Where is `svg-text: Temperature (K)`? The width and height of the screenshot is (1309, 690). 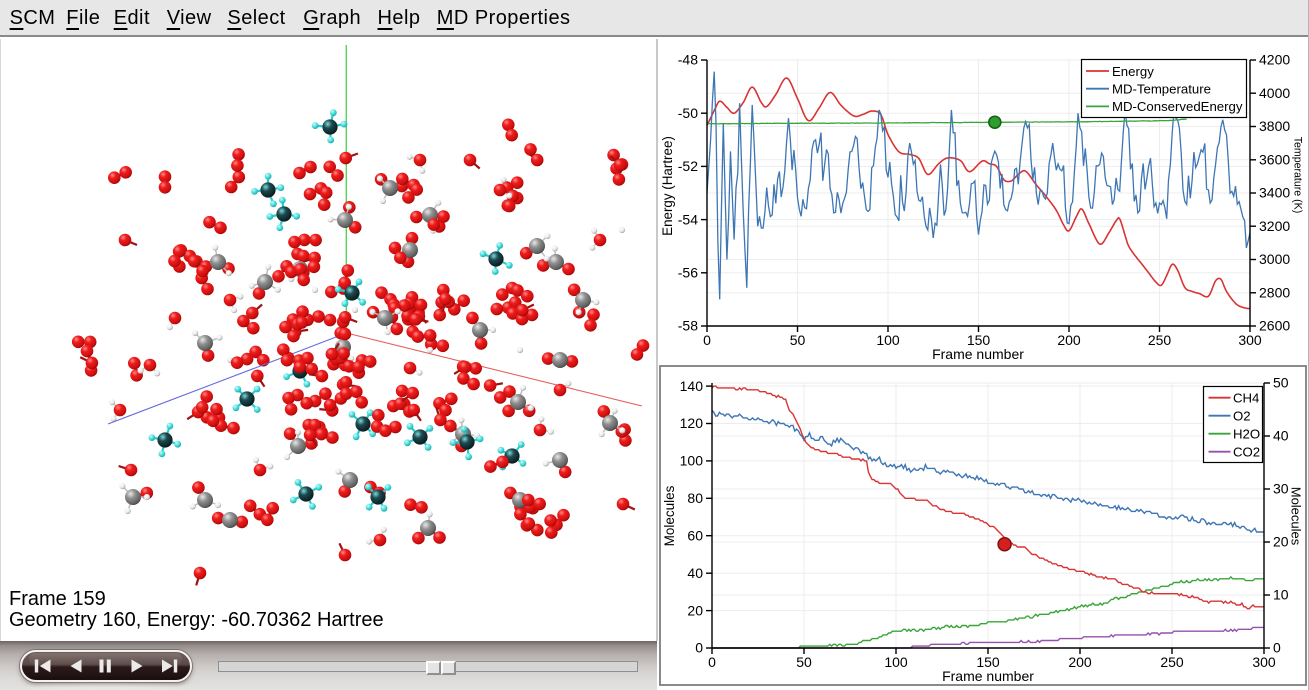
svg-text: Temperature (K) is located at coordinates (1298, 175).